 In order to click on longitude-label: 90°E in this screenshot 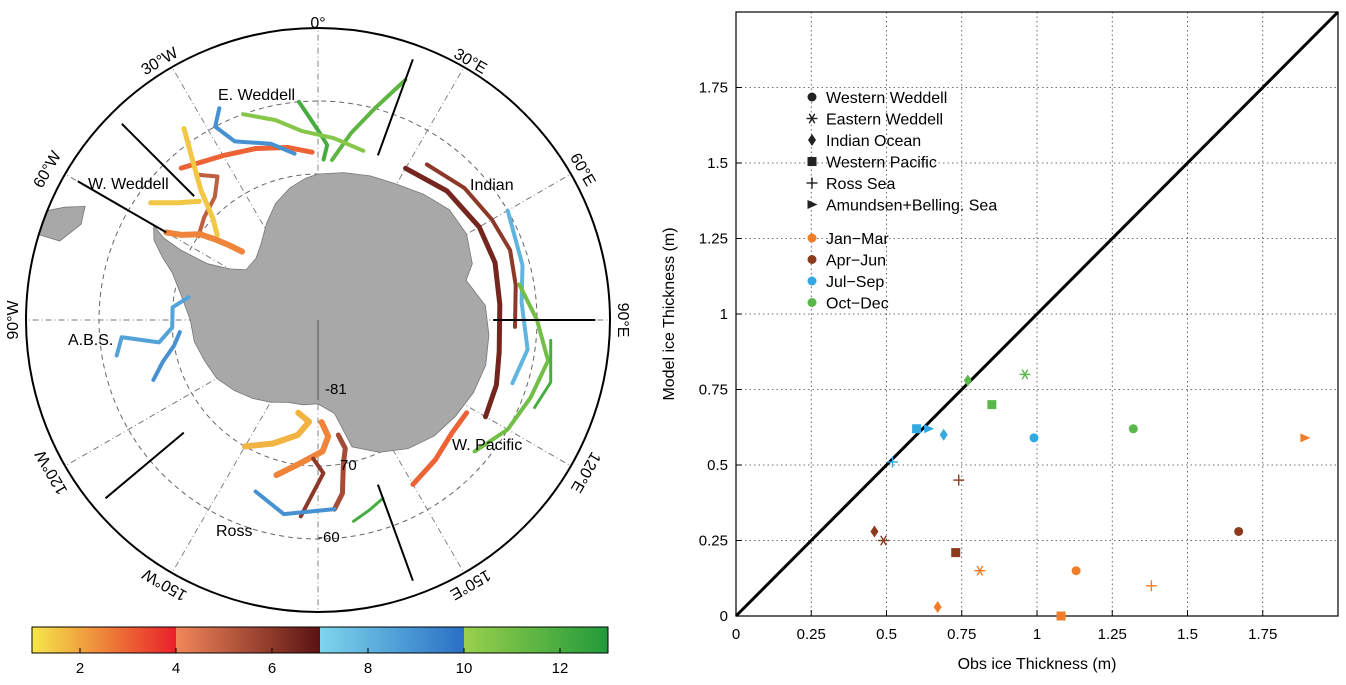, I will do `click(622, 320)`.